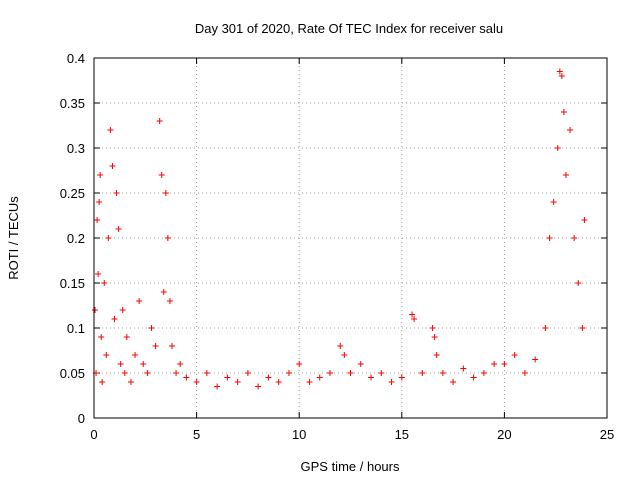  Describe the element at coordinates (607, 434) in the screenshot. I see `x-tick-label: 25` at that location.